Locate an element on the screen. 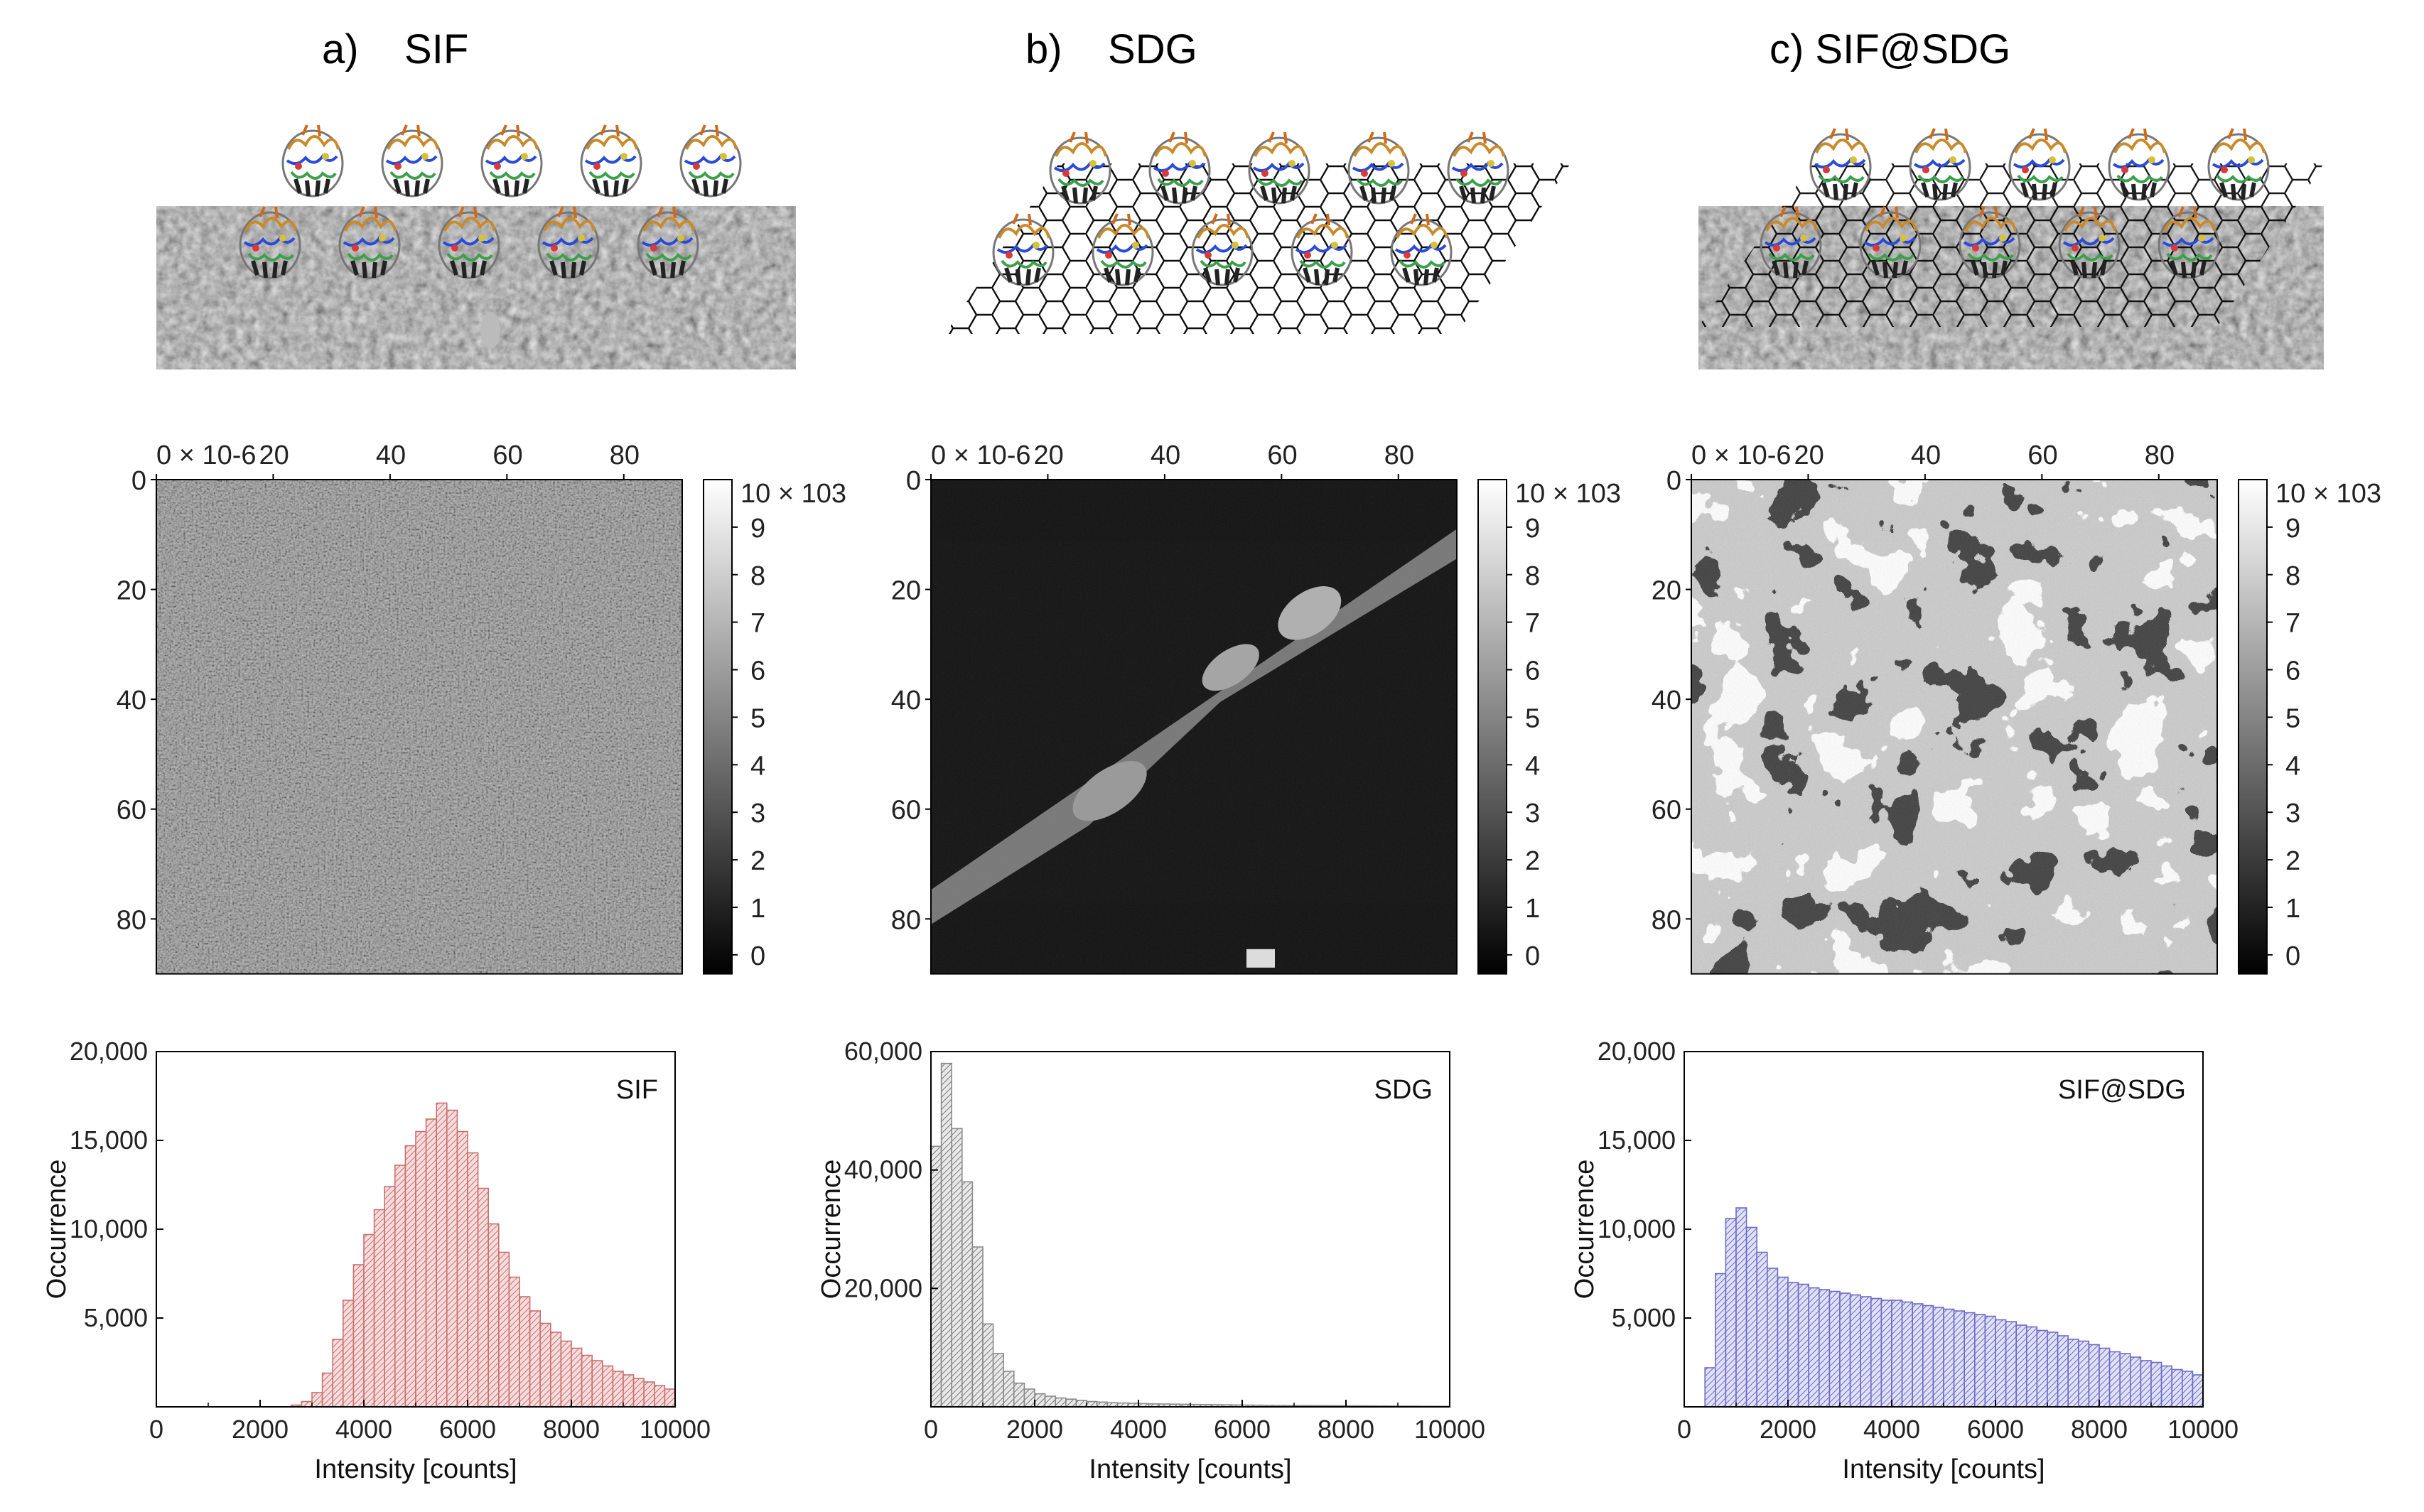 This screenshot has width=2424, height=1512. x-tick-label: 0 is located at coordinates (1684, 1429).